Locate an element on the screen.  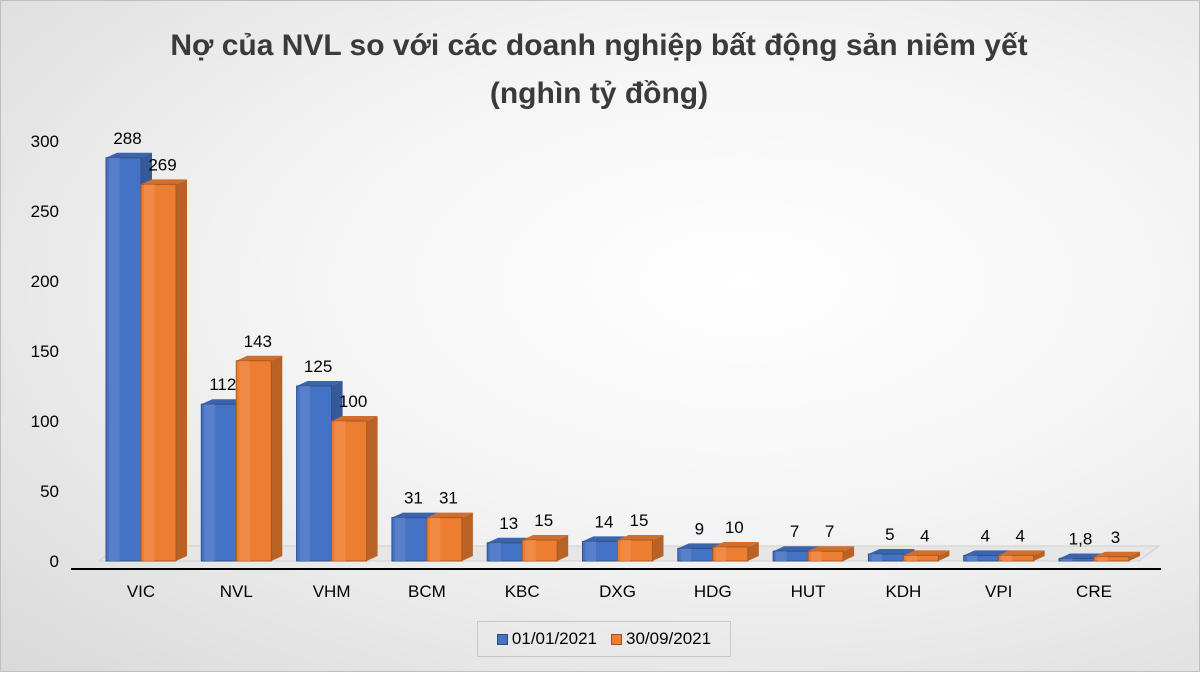
x-tick-label-bcm: BCM is located at coordinates (427, 591).